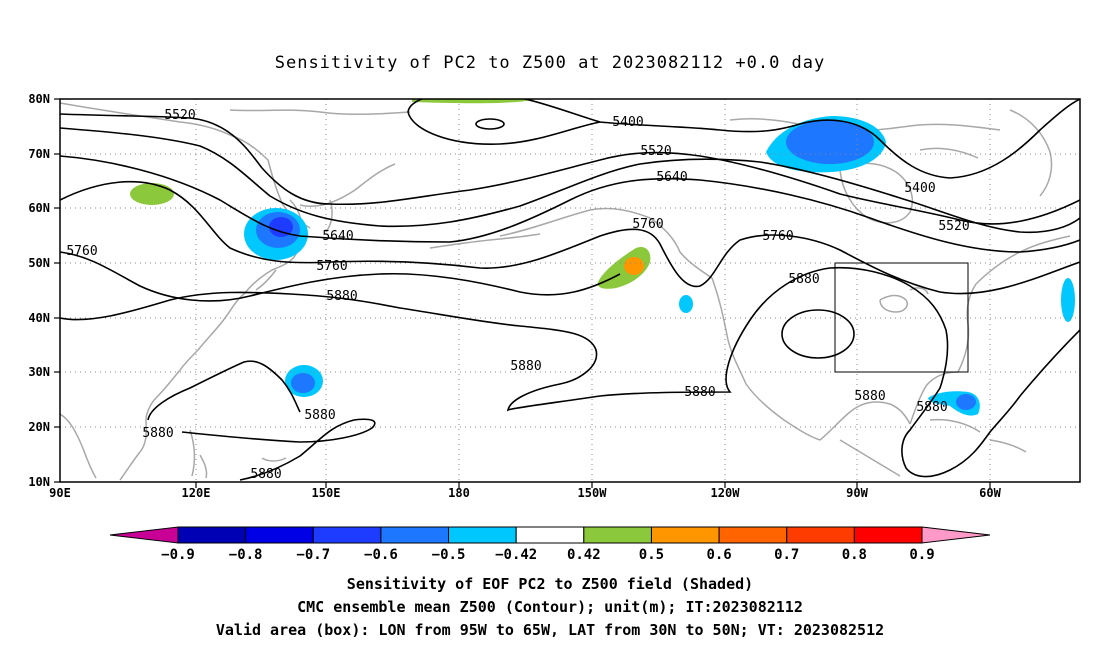 Image resolution: width=1100 pixels, height=650 pixels. Describe the element at coordinates (246, 555) in the screenshot. I see `colorbar-tick-label: −0.8` at that location.